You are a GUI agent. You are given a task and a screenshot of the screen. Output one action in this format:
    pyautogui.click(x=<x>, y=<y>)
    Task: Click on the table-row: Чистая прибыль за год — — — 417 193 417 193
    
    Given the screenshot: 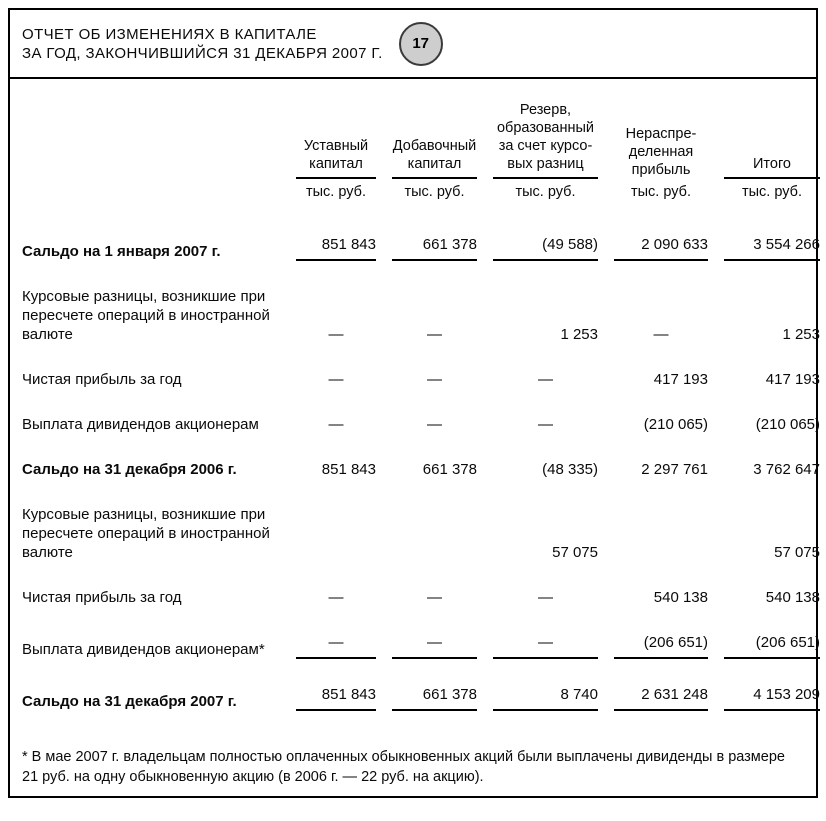 What is the action you would take?
    pyautogui.click(x=415, y=366)
    